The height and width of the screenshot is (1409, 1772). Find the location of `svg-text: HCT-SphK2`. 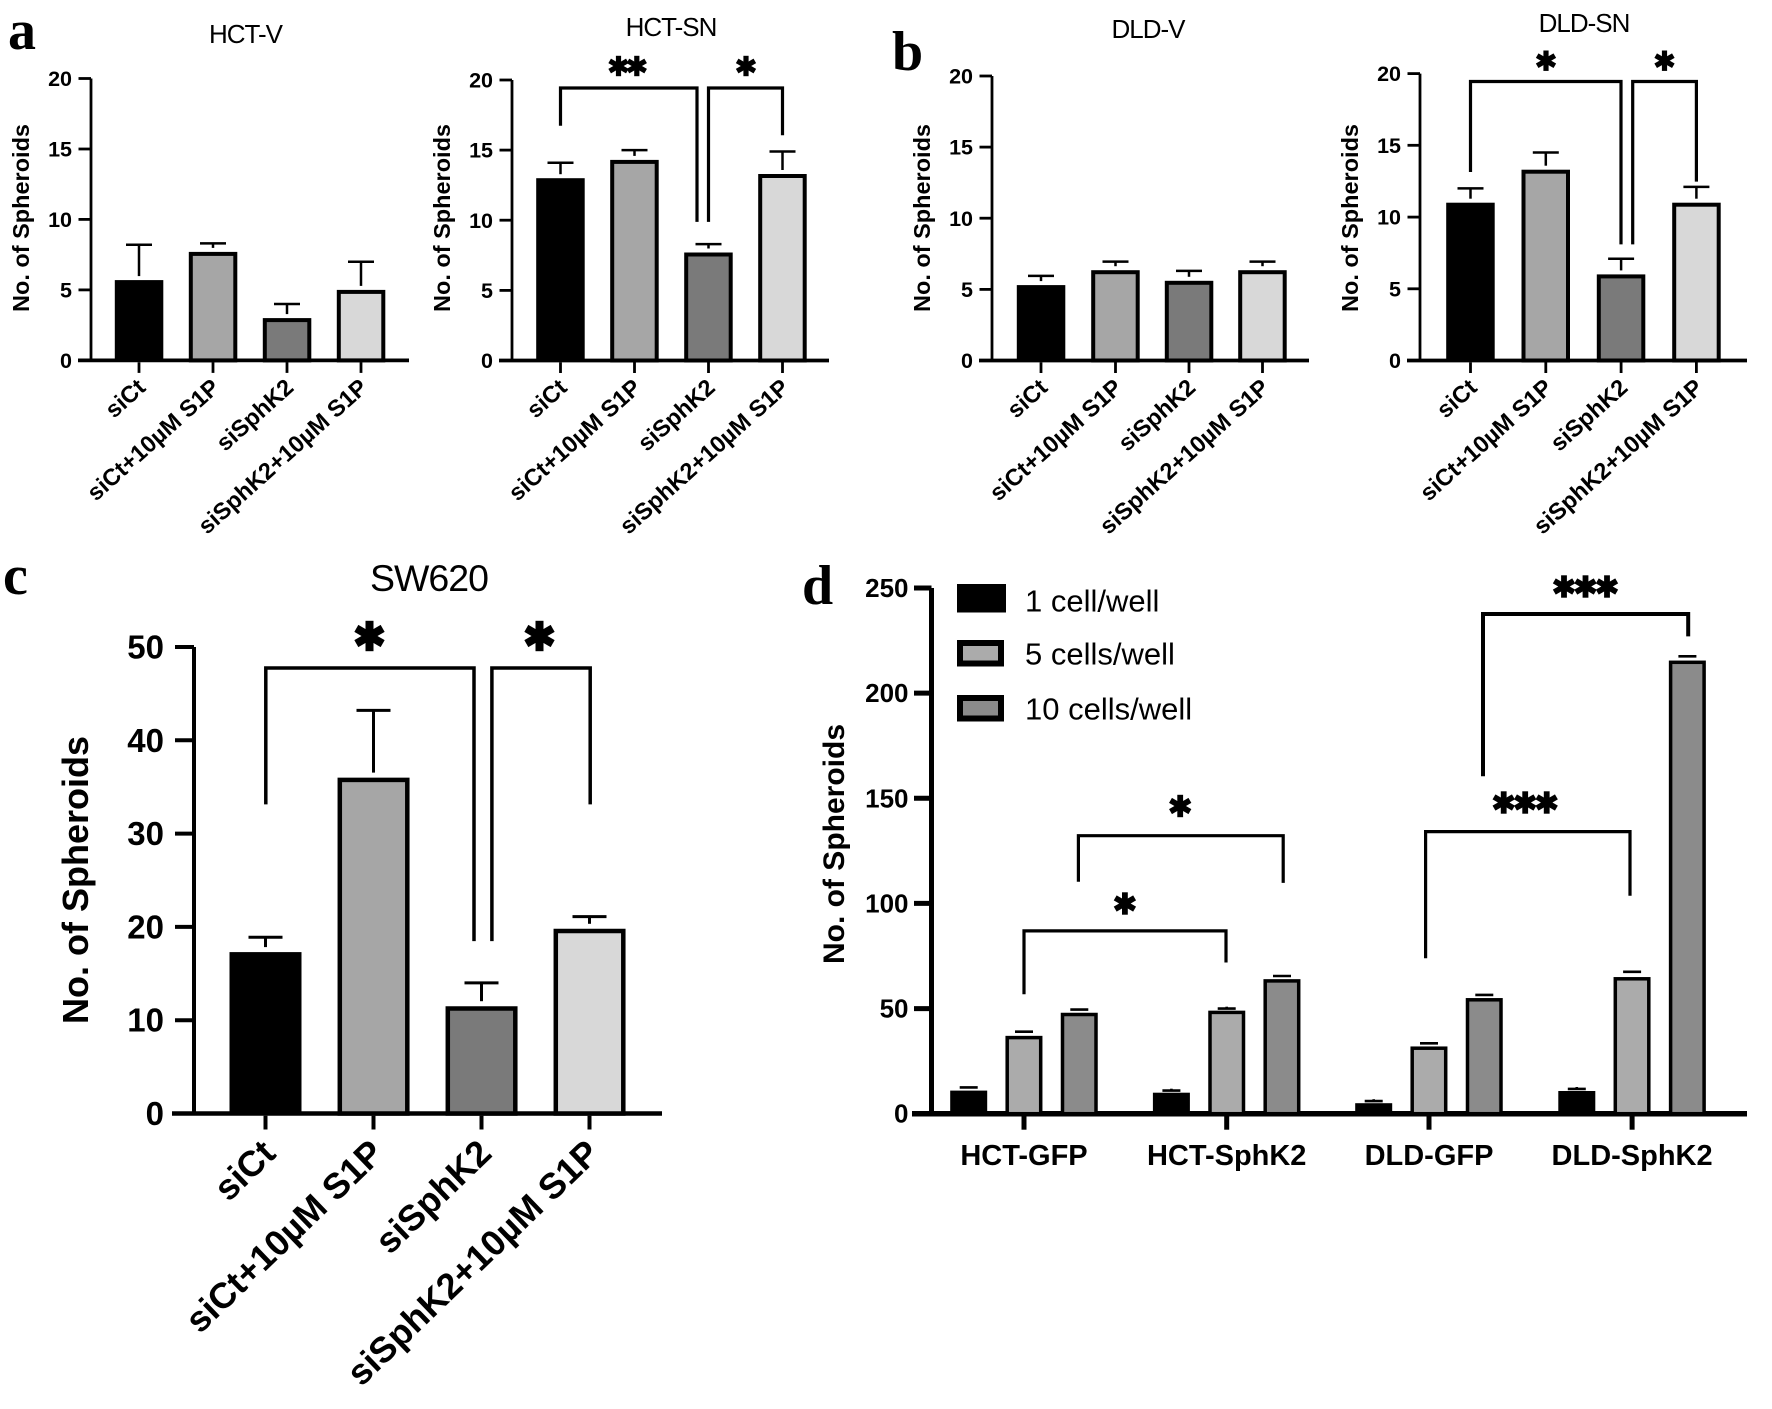

svg-text: HCT-SphK2 is located at coordinates (1227, 1156).